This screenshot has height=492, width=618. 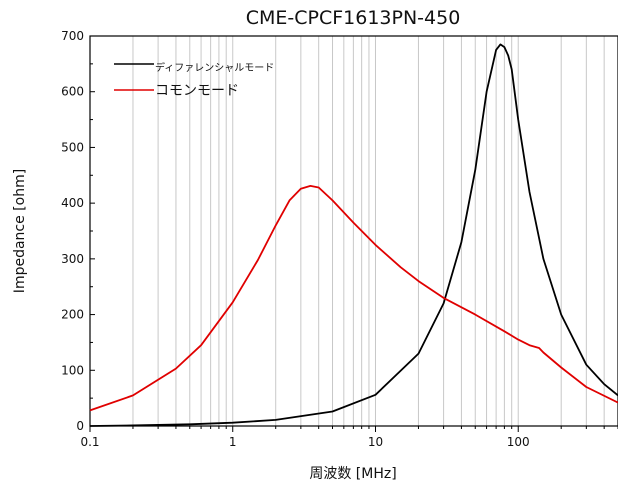 I want to click on x-tick-label: 1, so click(x=233, y=442).